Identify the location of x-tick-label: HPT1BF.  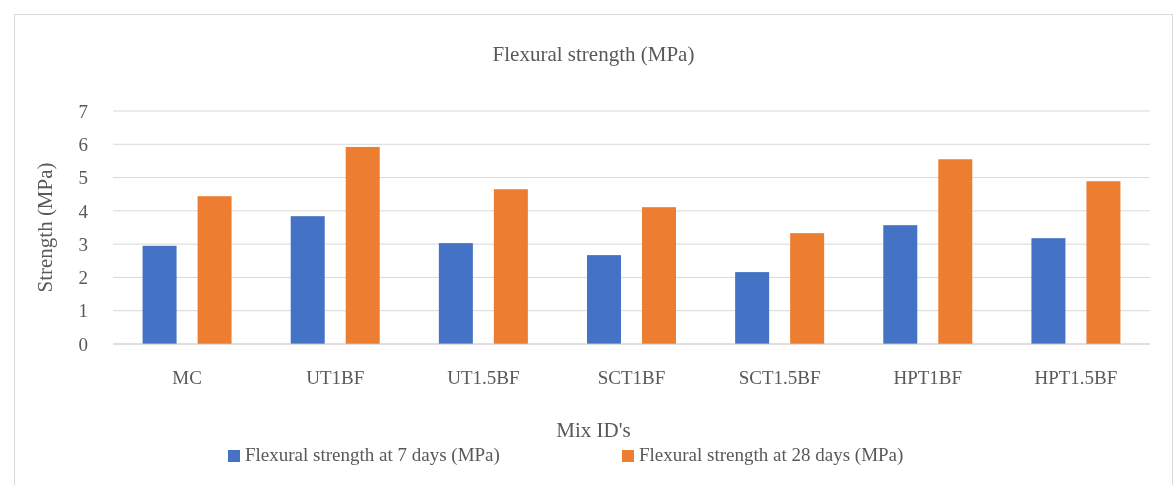
(928, 377).